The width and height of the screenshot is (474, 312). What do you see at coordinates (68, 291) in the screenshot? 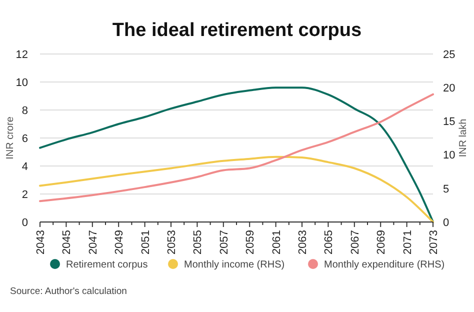
I see `source-note: Source: Author's calculation` at bounding box center [68, 291].